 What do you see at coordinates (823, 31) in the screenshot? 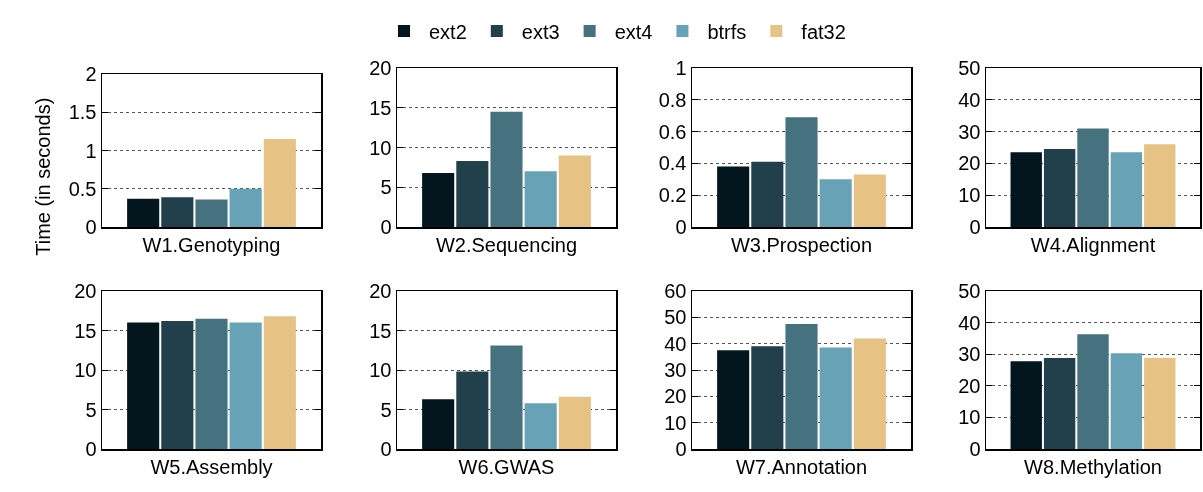
I see `legend-label: fat32` at bounding box center [823, 31].